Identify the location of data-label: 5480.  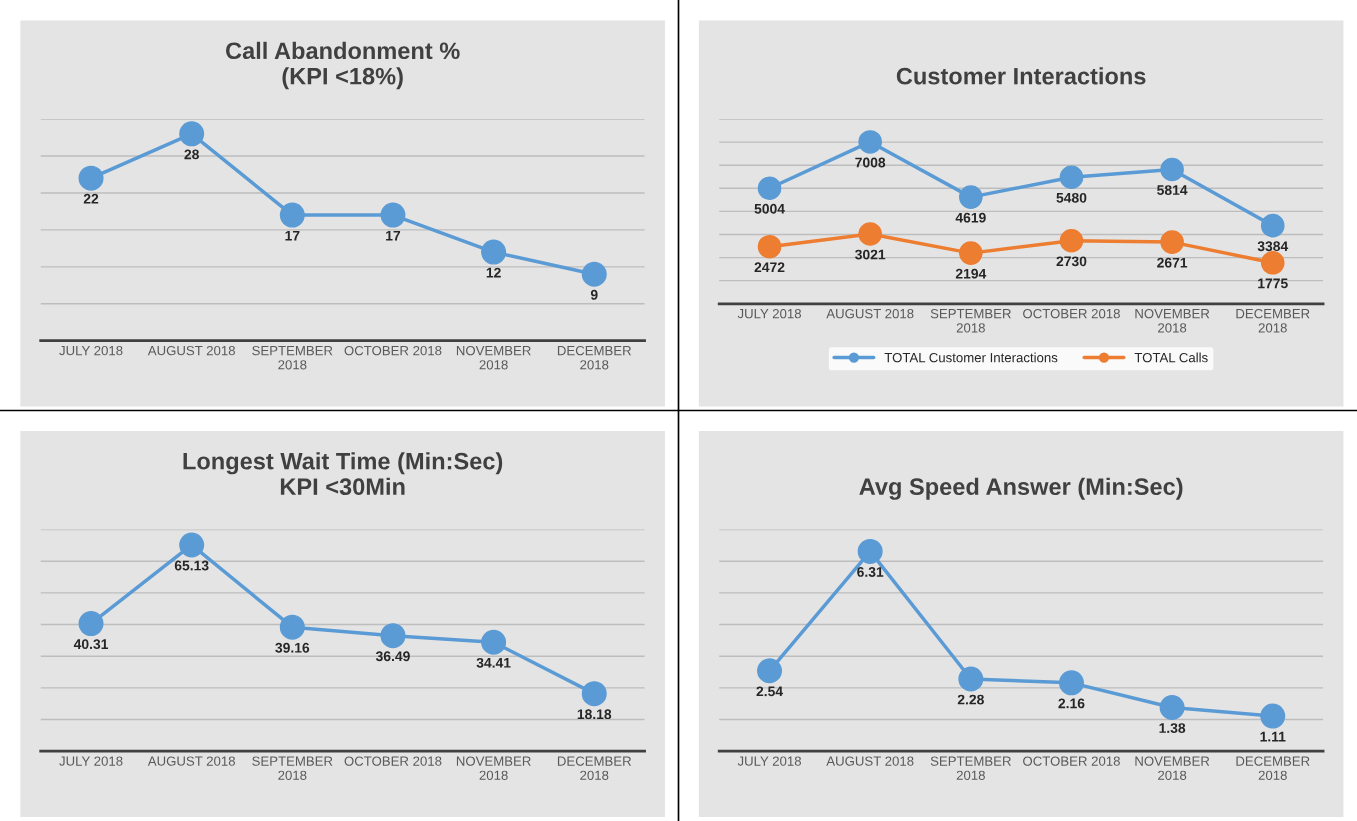
(1071, 197).